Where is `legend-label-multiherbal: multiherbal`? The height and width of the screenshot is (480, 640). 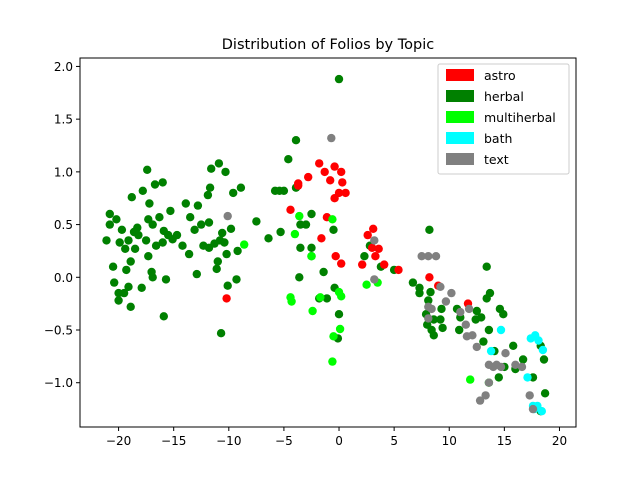 legend-label-multiherbal: multiherbal is located at coordinates (520, 117).